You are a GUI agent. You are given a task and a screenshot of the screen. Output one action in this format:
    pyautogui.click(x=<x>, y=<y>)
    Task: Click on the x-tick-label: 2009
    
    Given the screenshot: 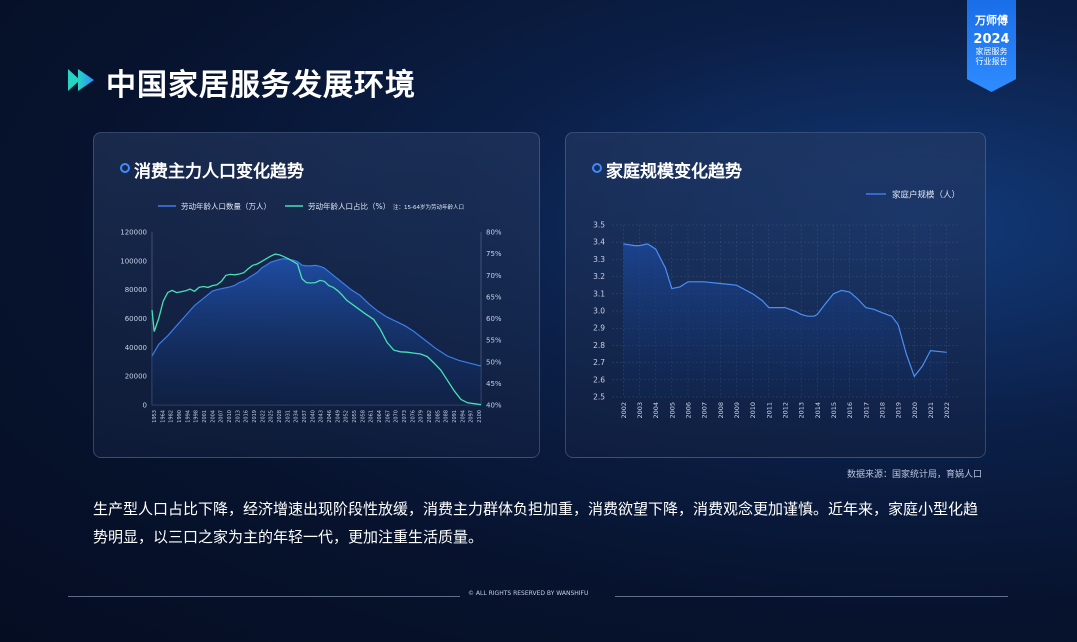 What is the action you would take?
    pyautogui.click(x=737, y=410)
    